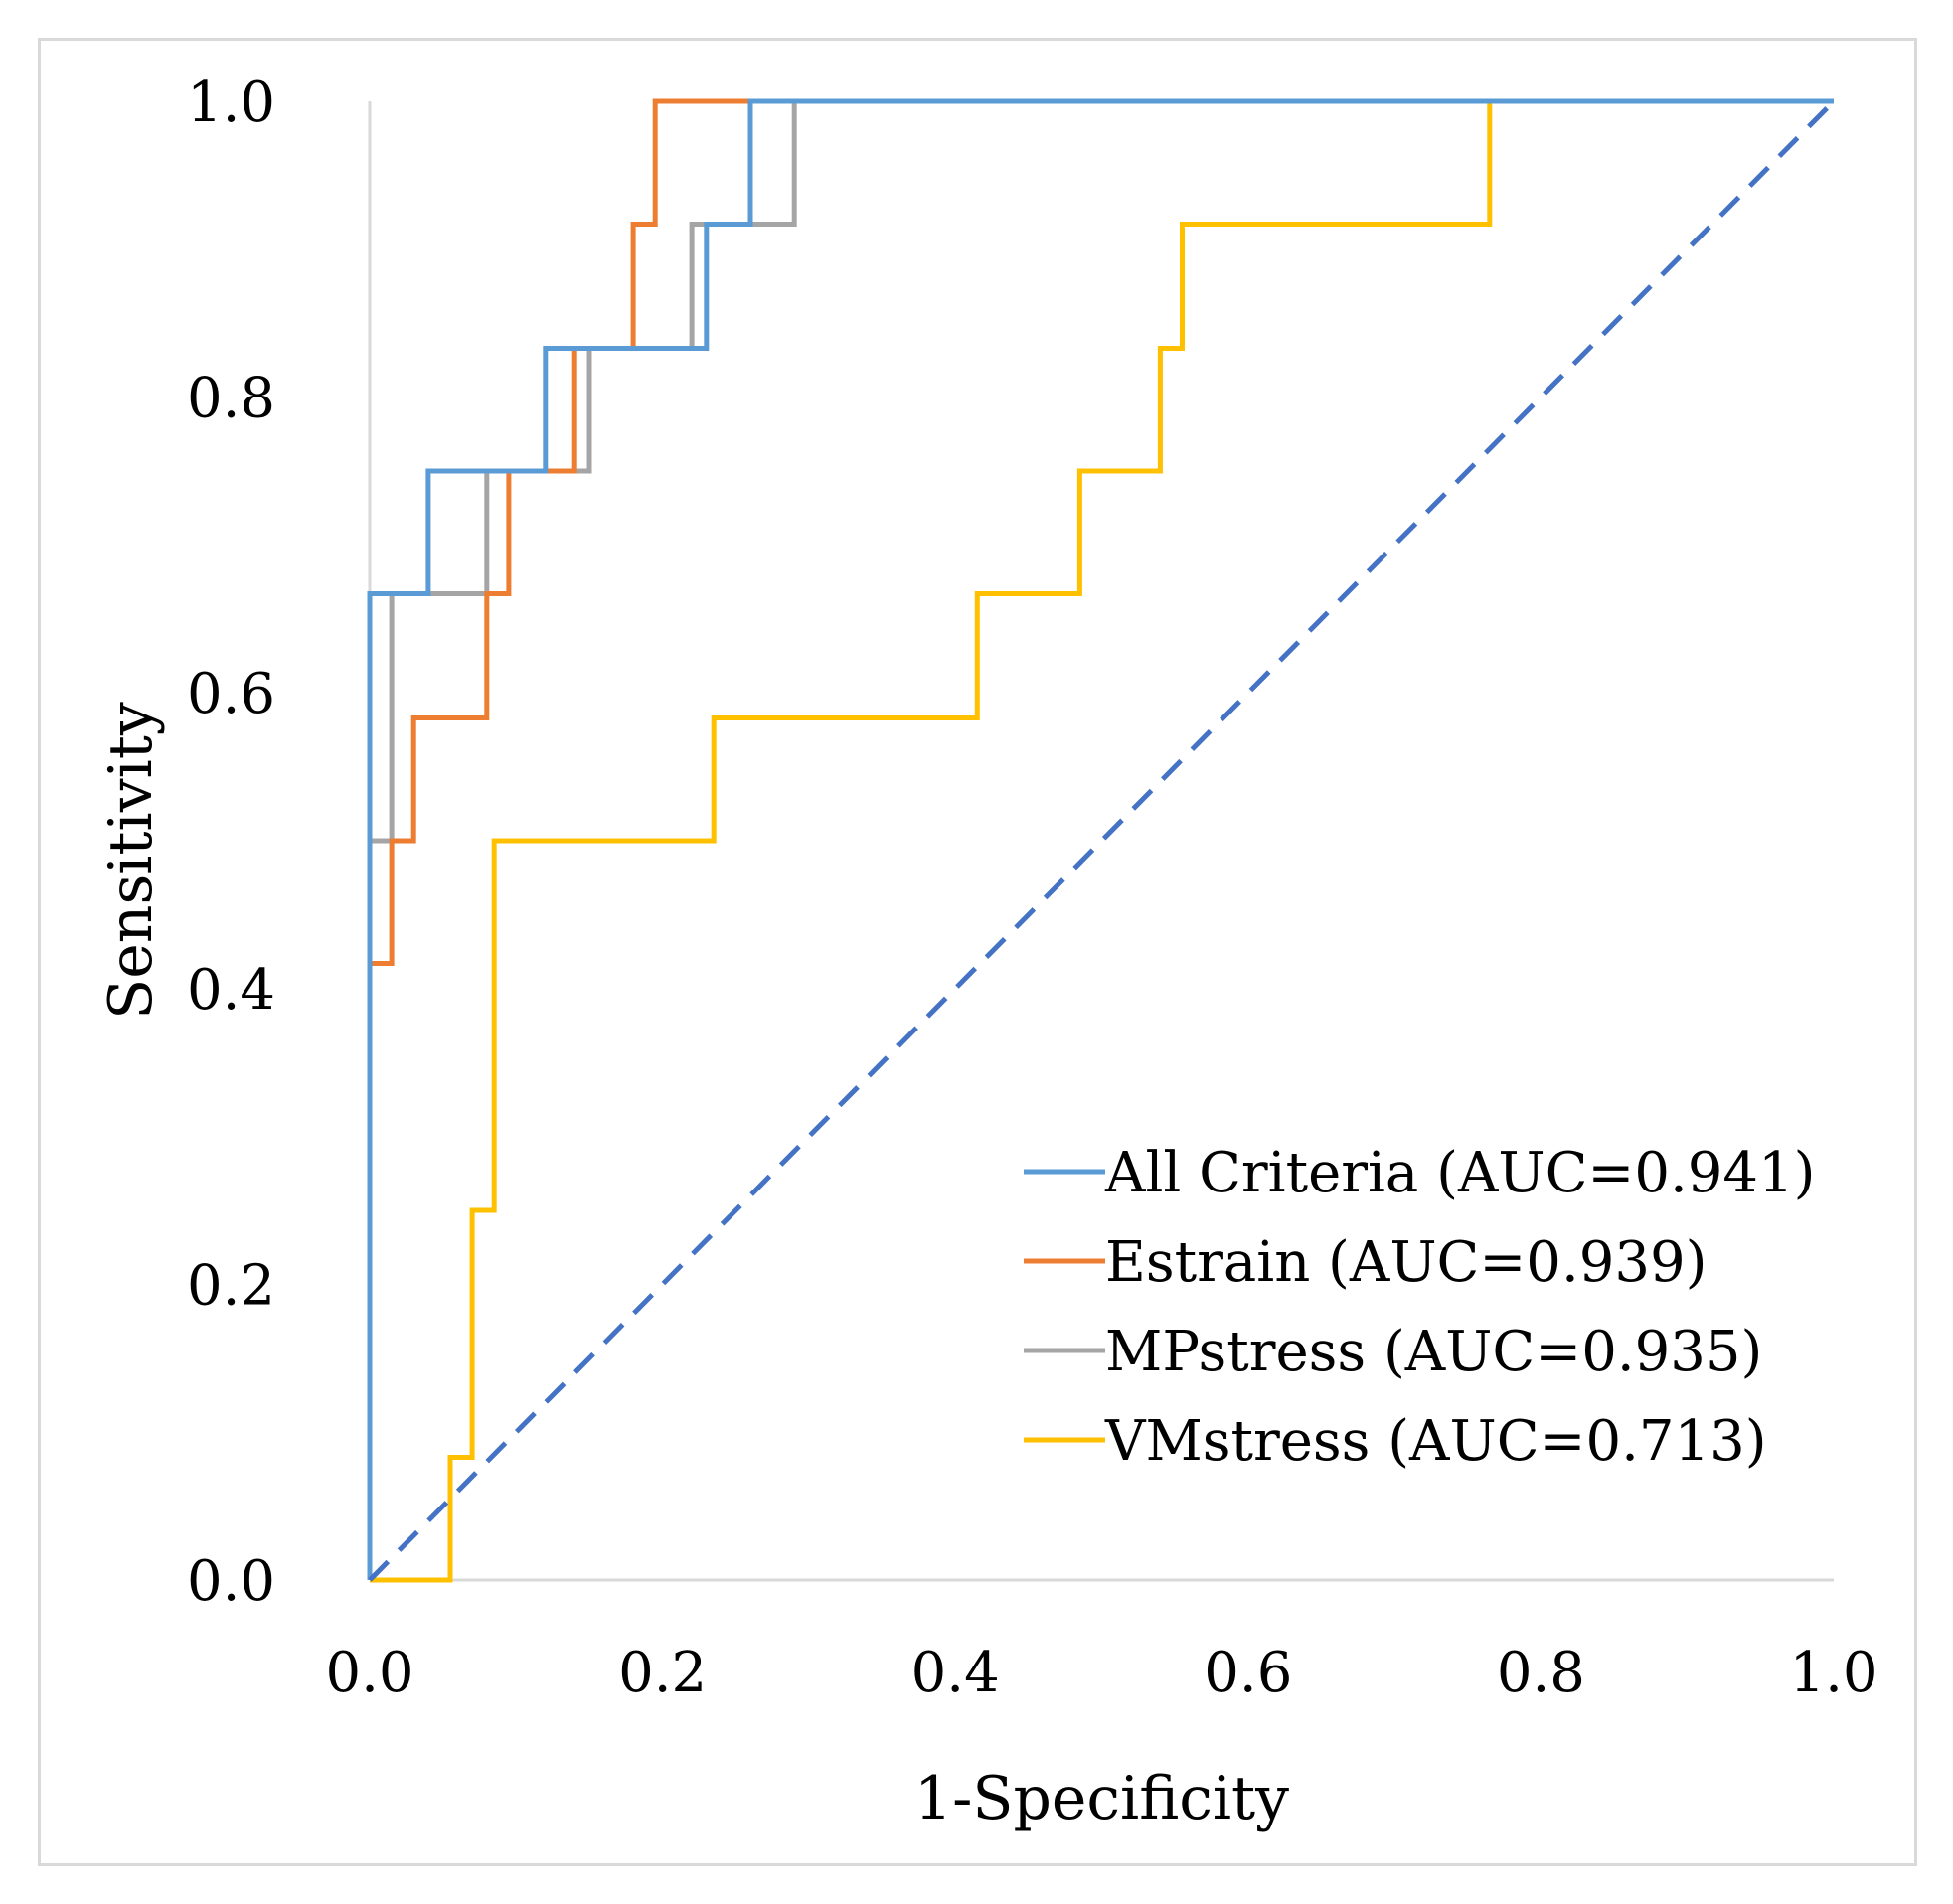 This screenshot has height=1904, width=1953. What do you see at coordinates (1433, 1352) in the screenshot?
I see `legend-label: MPstress (AUC=0.935)` at bounding box center [1433, 1352].